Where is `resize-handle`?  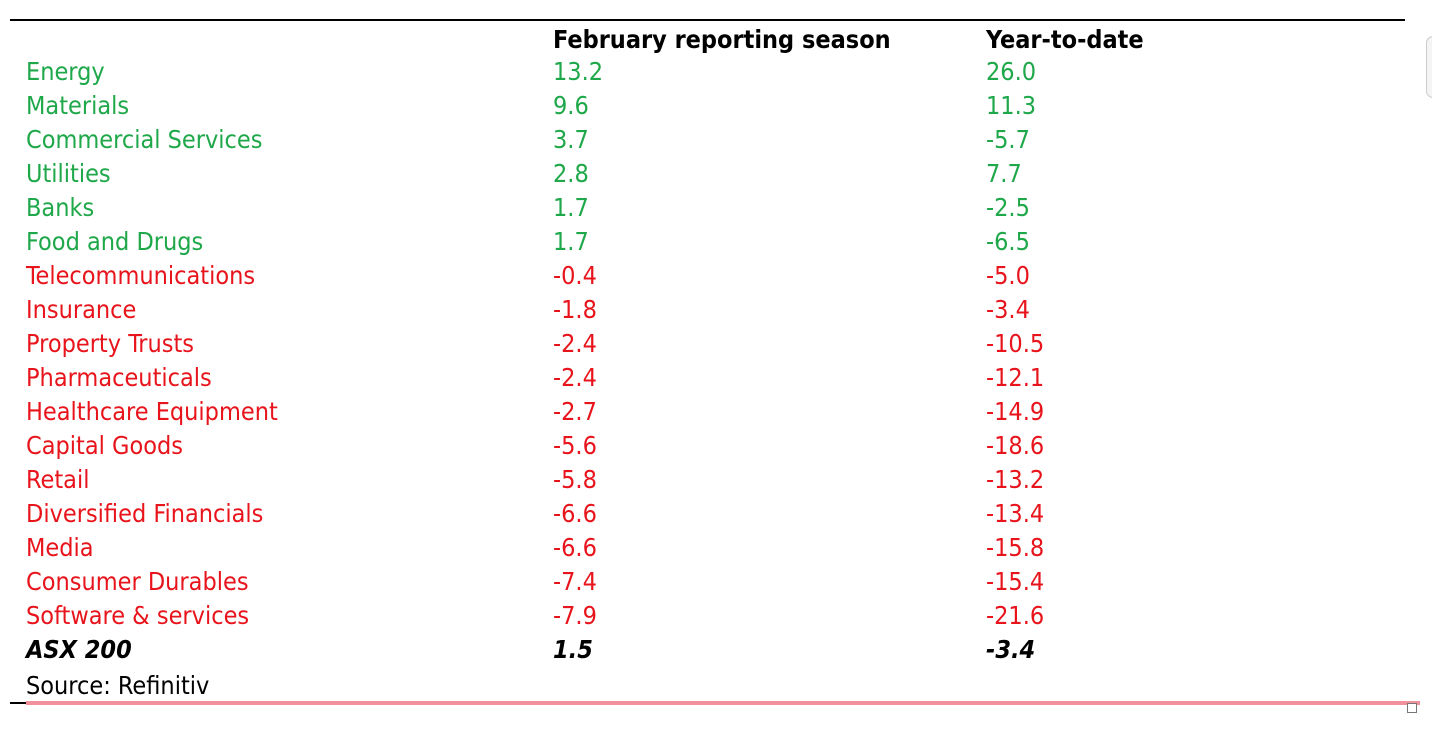
resize-handle is located at coordinates (1412, 708).